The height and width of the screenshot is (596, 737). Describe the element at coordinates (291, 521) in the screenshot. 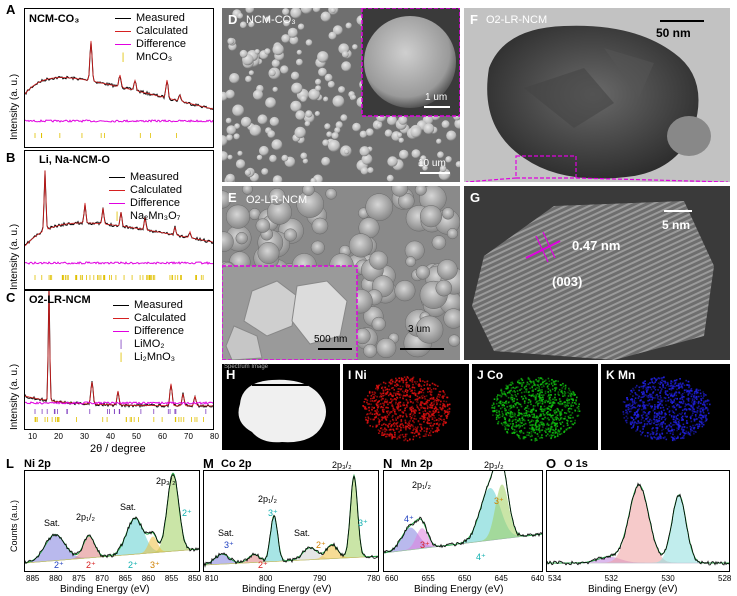

I see `xps-raw` at that location.